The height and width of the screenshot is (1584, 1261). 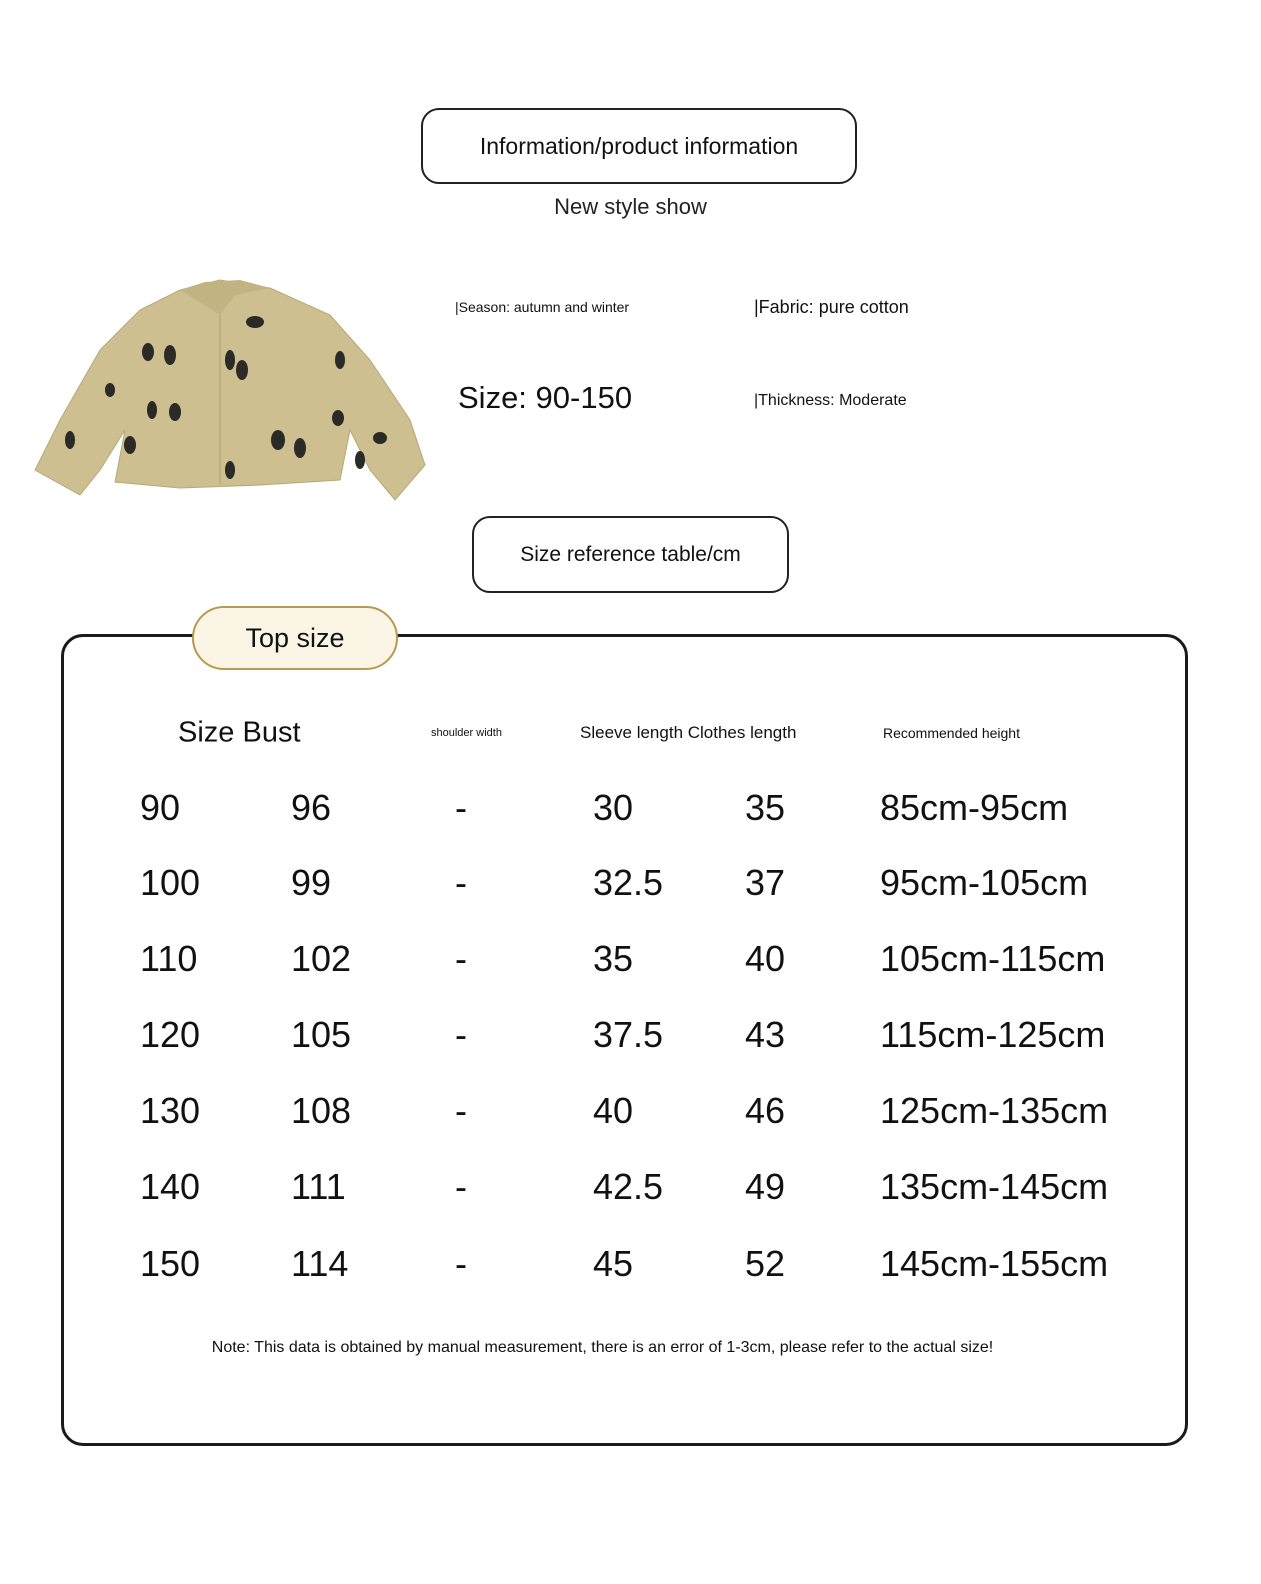 What do you see at coordinates (170, 1110) in the screenshot?
I see `cell-size: 130` at bounding box center [170, 1110].